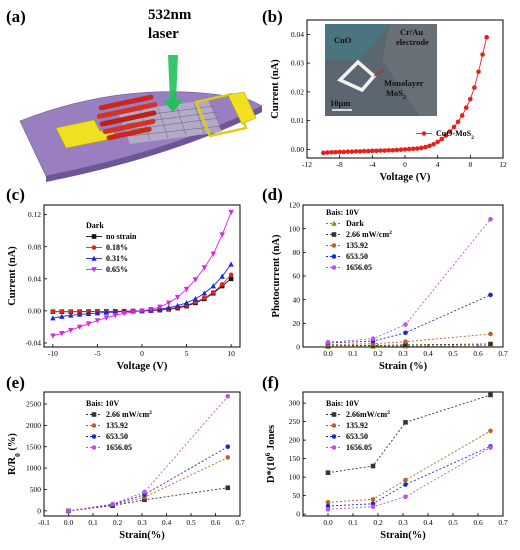  What do you see at coordinates (36, 489) in the screenshot?
I see `y-tick-label: 500` at bounding box center [36, 489].